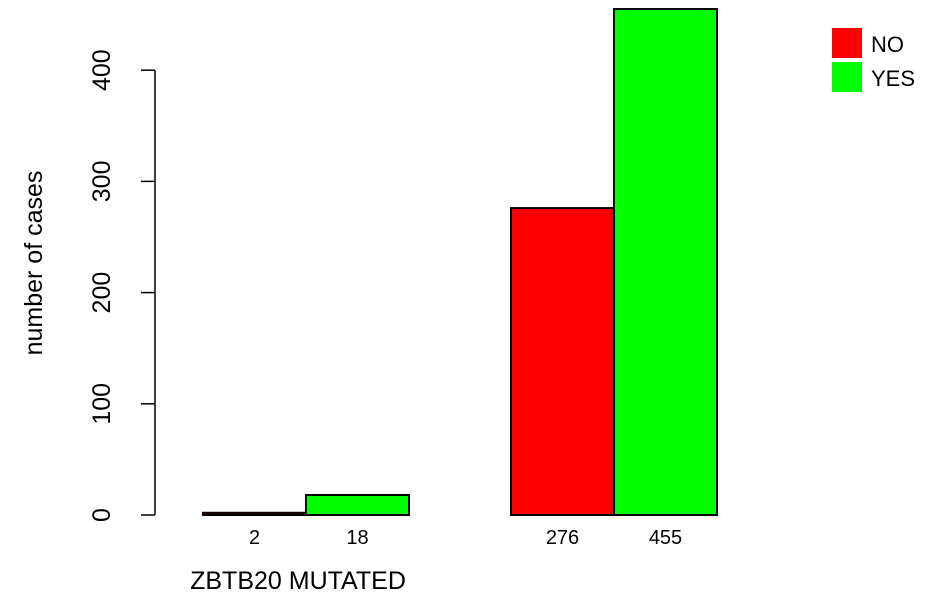  What do you see at coordinates (102, 293) in the screenshot?
I see `y-tick-label: 200` at bounding box center [102, 293].